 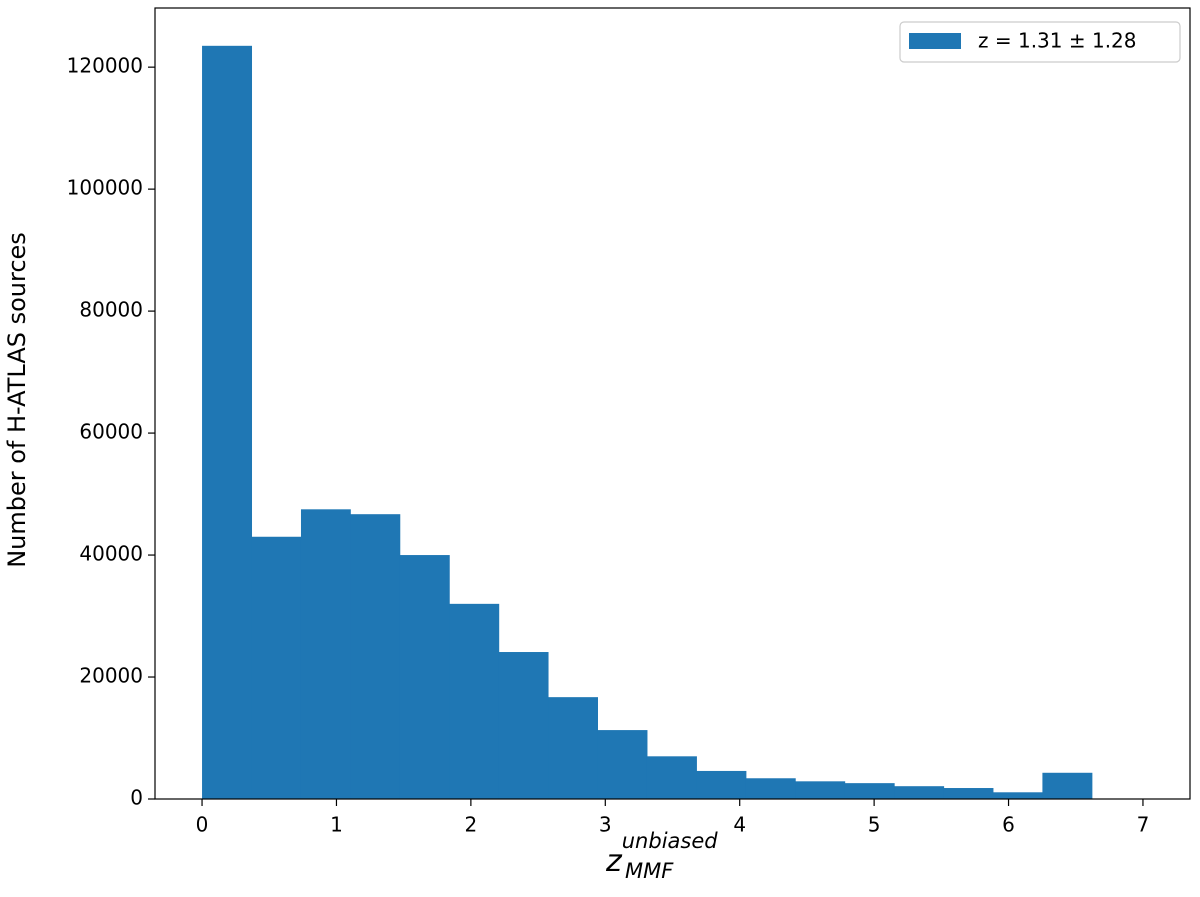 What do you see at coordinates (111, 554) in the screenshot?
I see `y-tick-label: 40000` at bounding box center [111, 554].